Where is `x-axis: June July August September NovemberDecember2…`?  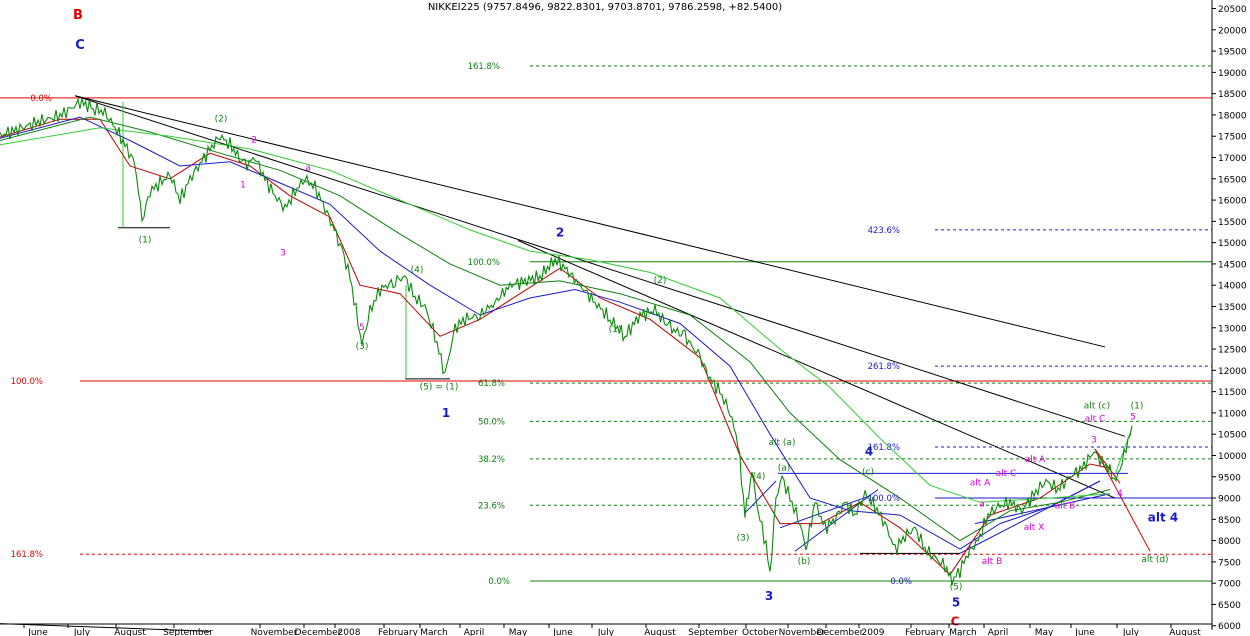
x-axis: June July August September NovemberDecember2… is located at coordinates (606, 629).